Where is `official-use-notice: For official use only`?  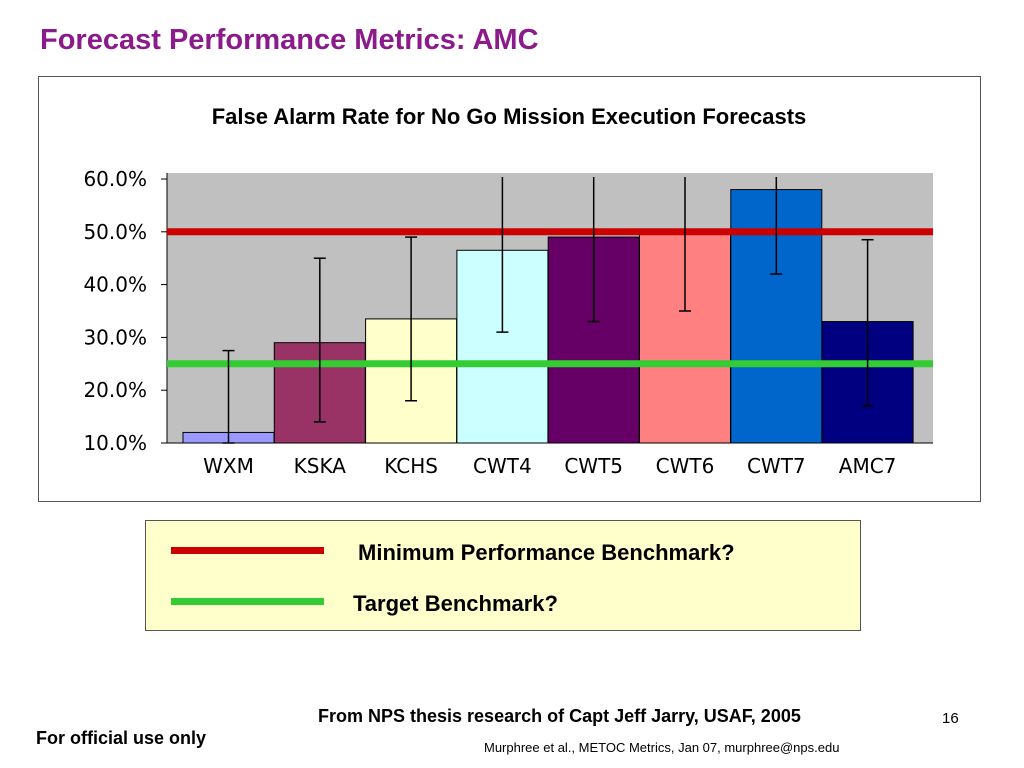 official-use-notice: For official use only is located at coordinates (121, 738).